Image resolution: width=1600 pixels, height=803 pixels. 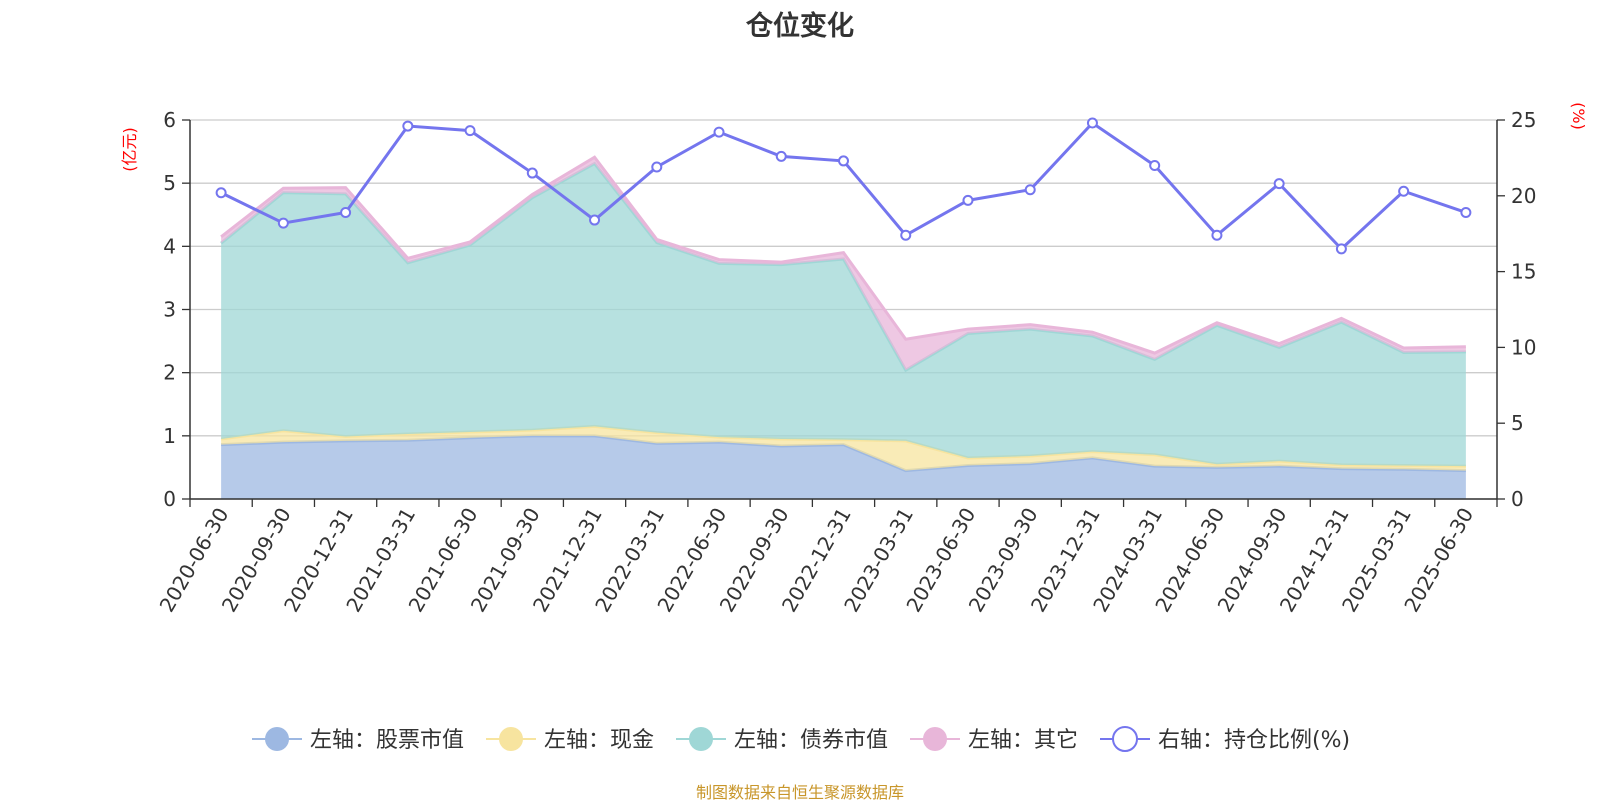 I want to click on legend-label: 左轴：股票市值, so click(x=387, y=740).